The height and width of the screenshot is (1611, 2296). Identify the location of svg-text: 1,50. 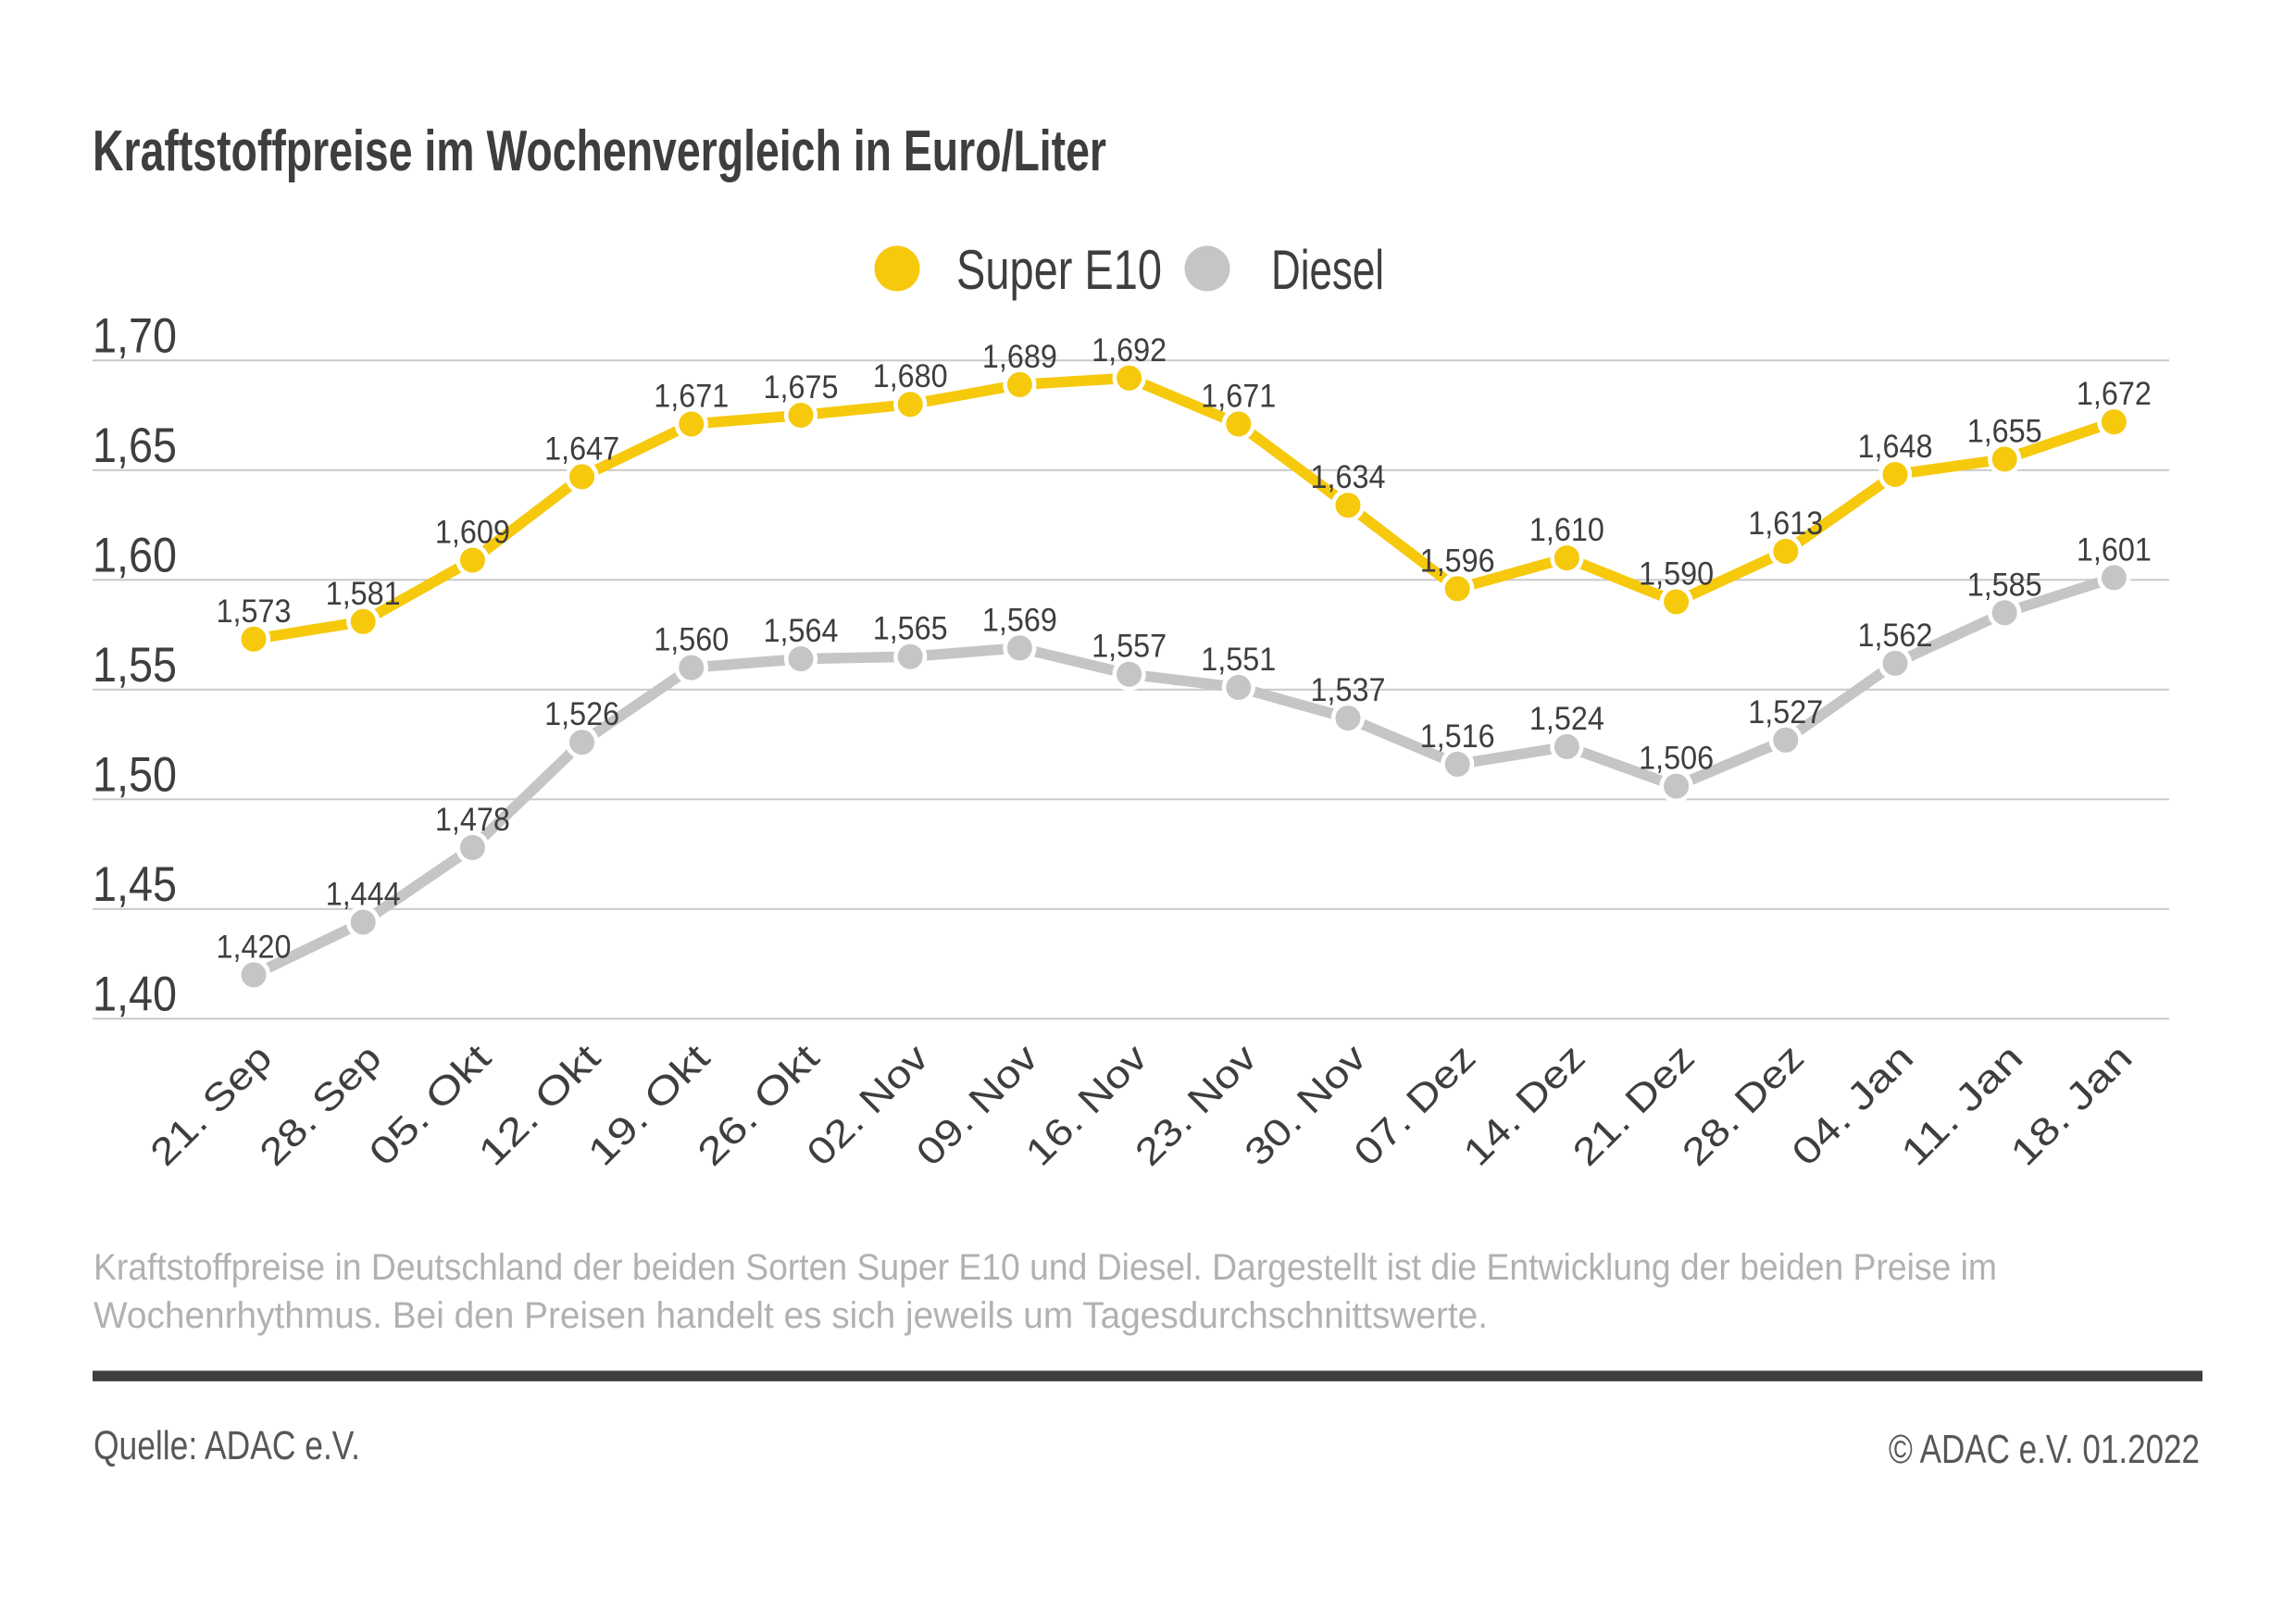
(135, 774).